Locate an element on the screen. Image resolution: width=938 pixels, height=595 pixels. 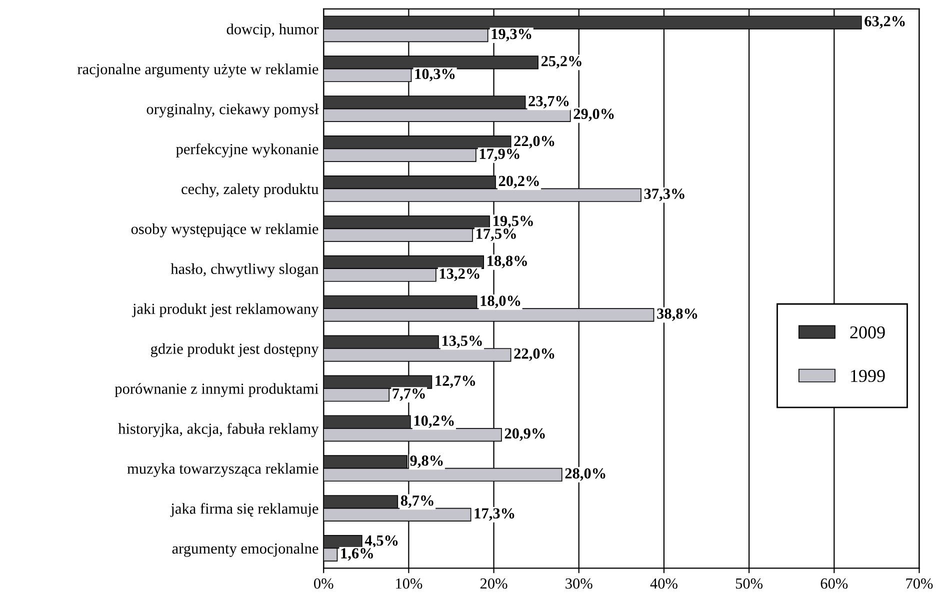
y-tick-label: jaki produkt jest reklamowany is located at coordinates (225, 310).